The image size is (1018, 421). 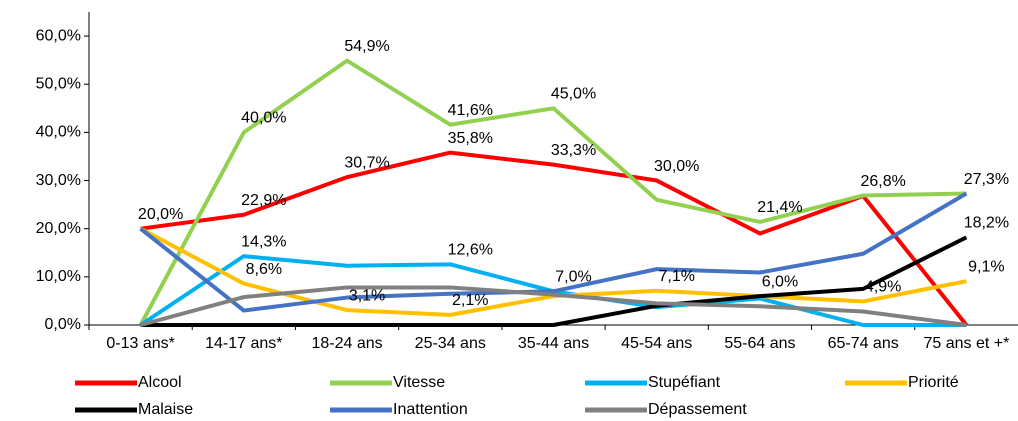 What do you see at coordinates (966, 343) in the screenshot?
I see `x-tick-label: 75 ans et +*` at bounding box center [966, 343].